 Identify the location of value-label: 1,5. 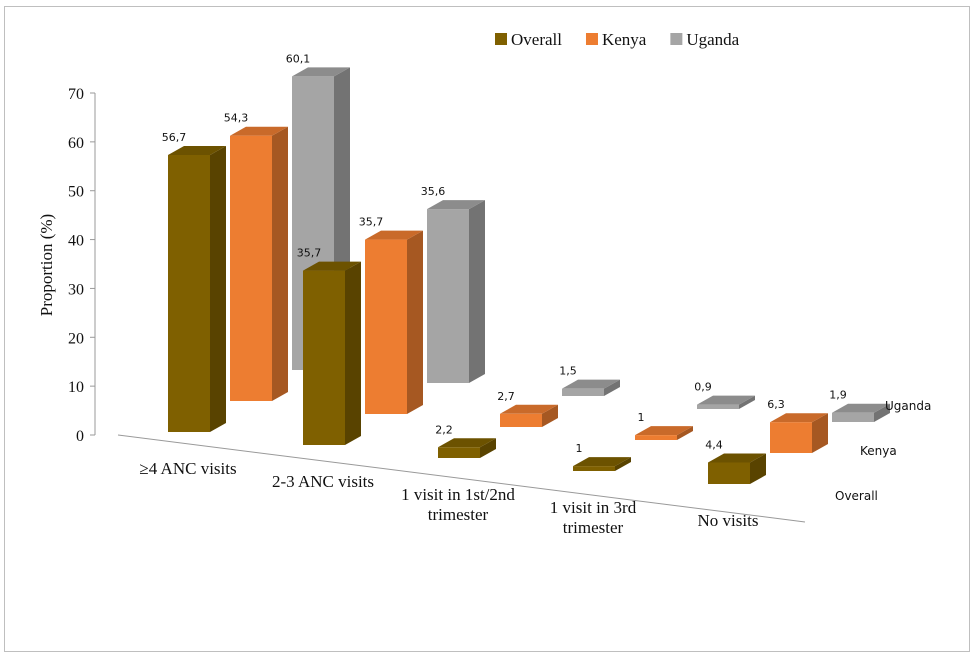
(568, 371).